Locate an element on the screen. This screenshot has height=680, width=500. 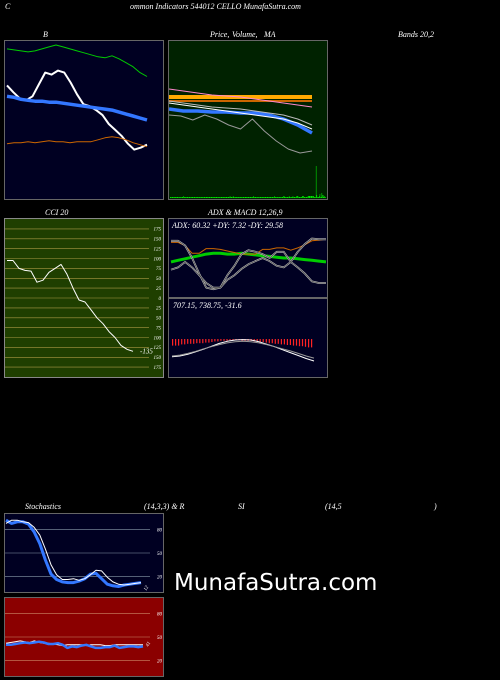
header-c: C is located at coordinates (8, 6).